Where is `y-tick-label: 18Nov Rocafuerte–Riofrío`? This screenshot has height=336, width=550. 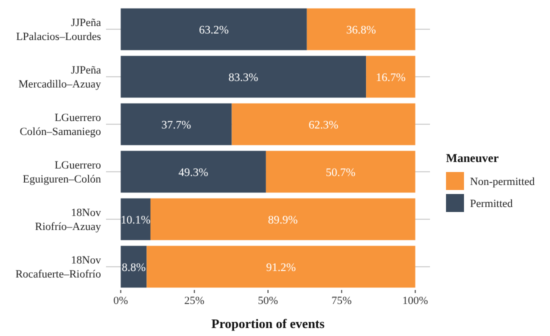
y-tick-label: 18Nov Rocafuerte–Riofrío is located at coordinates (58, 267).